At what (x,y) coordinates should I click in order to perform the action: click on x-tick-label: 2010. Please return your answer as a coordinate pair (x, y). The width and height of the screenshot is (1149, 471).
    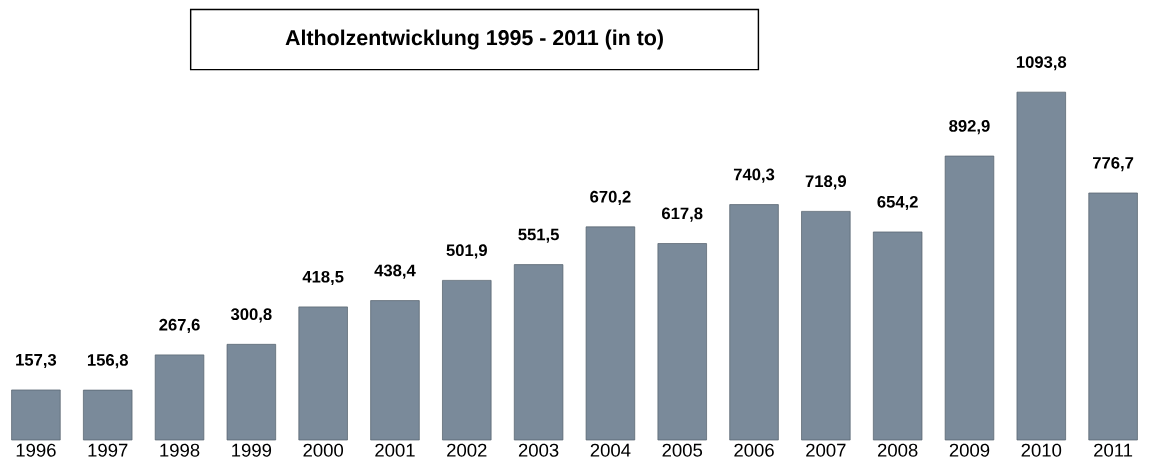
    Looking at the image, I should click on (1041, 450).